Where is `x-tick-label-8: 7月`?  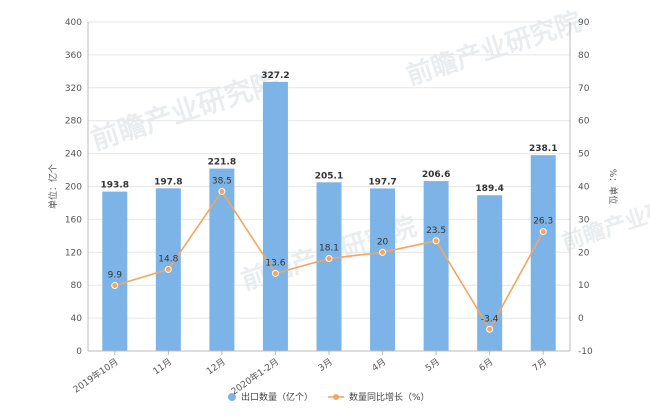 x-tick-label-8: 7月 is located at coordinates (540, 364).